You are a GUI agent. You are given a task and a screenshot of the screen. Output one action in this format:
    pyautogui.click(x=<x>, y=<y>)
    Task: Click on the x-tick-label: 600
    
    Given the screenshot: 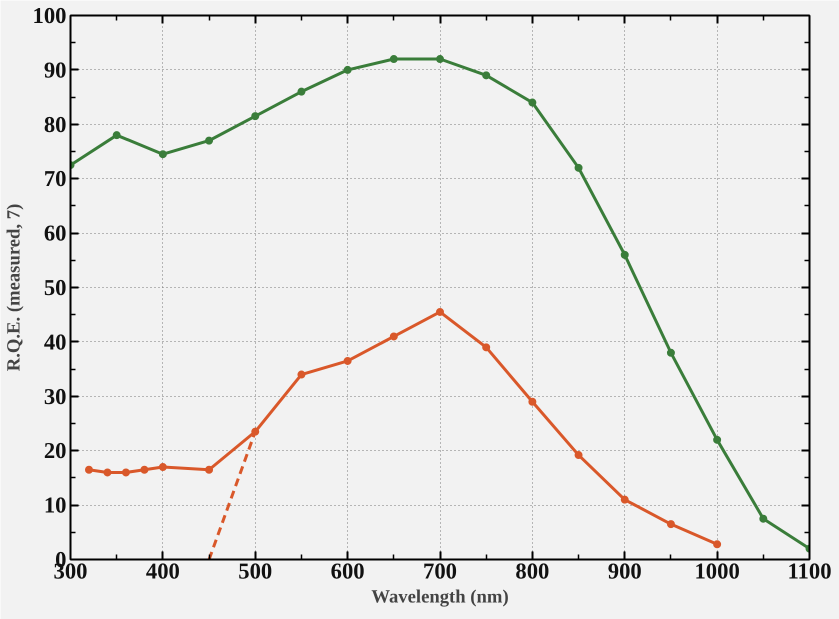 What is the action you would take?
    pyautogui.click(x=347, y=571)
    